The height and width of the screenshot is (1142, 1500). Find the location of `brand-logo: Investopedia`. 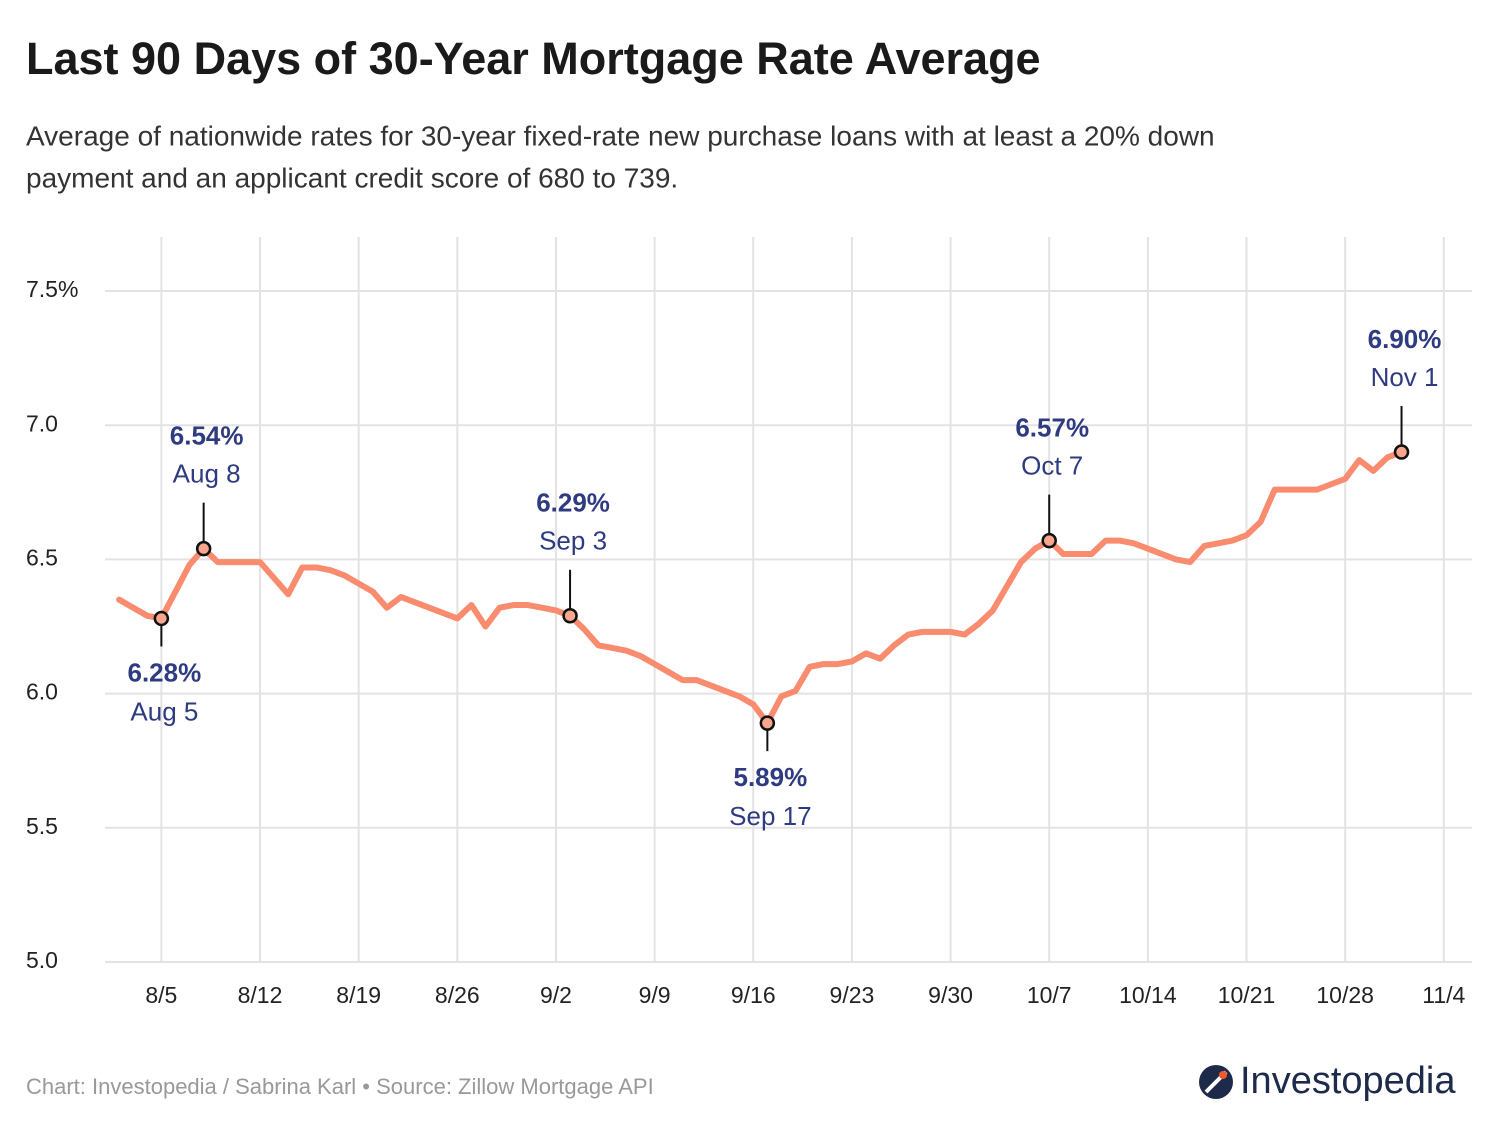

brand-logo: Investopedia is located at coordinates (1327, 1081).